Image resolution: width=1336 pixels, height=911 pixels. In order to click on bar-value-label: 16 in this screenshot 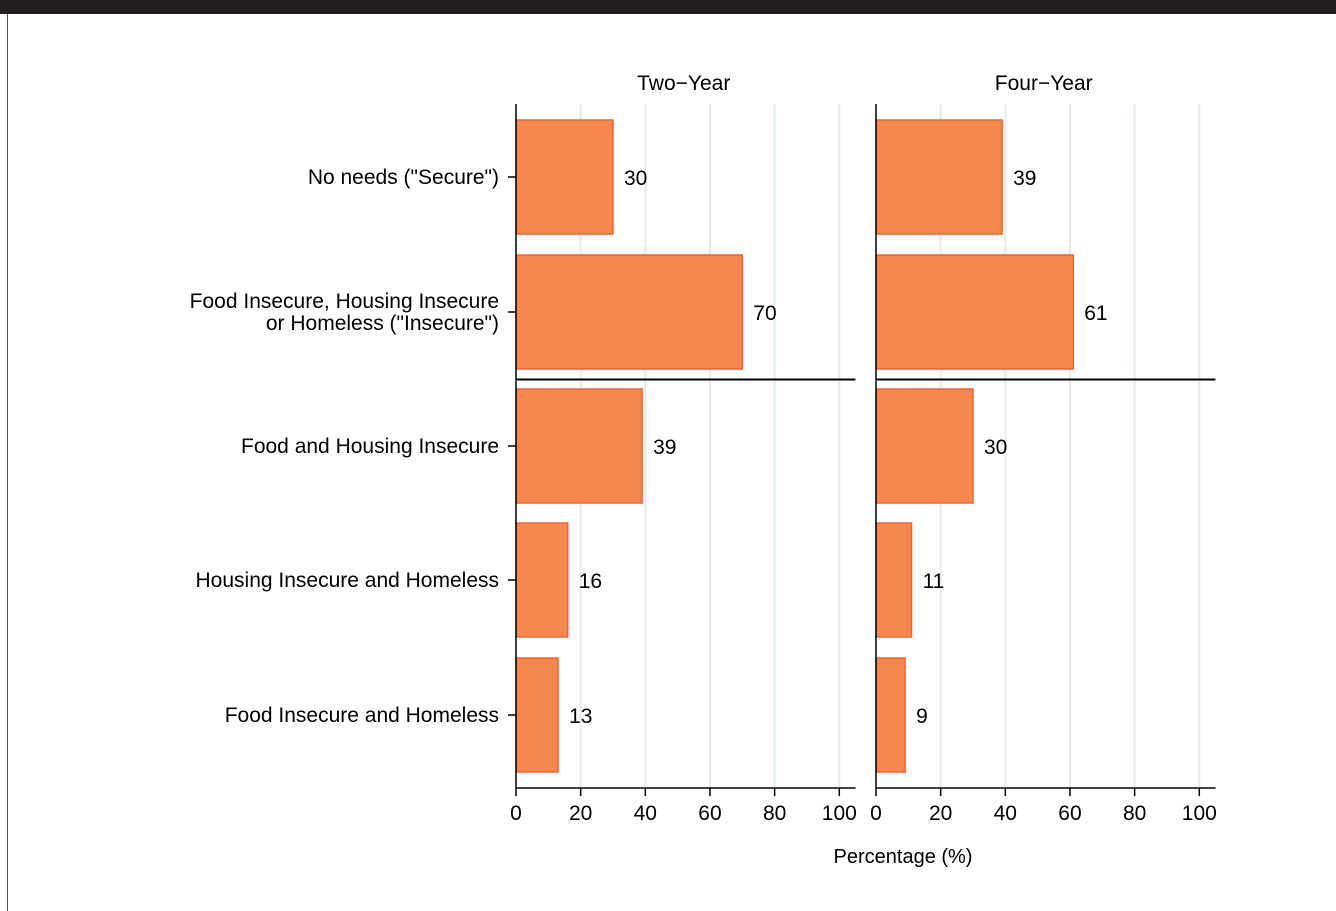, I will do `click(590, 581)`.